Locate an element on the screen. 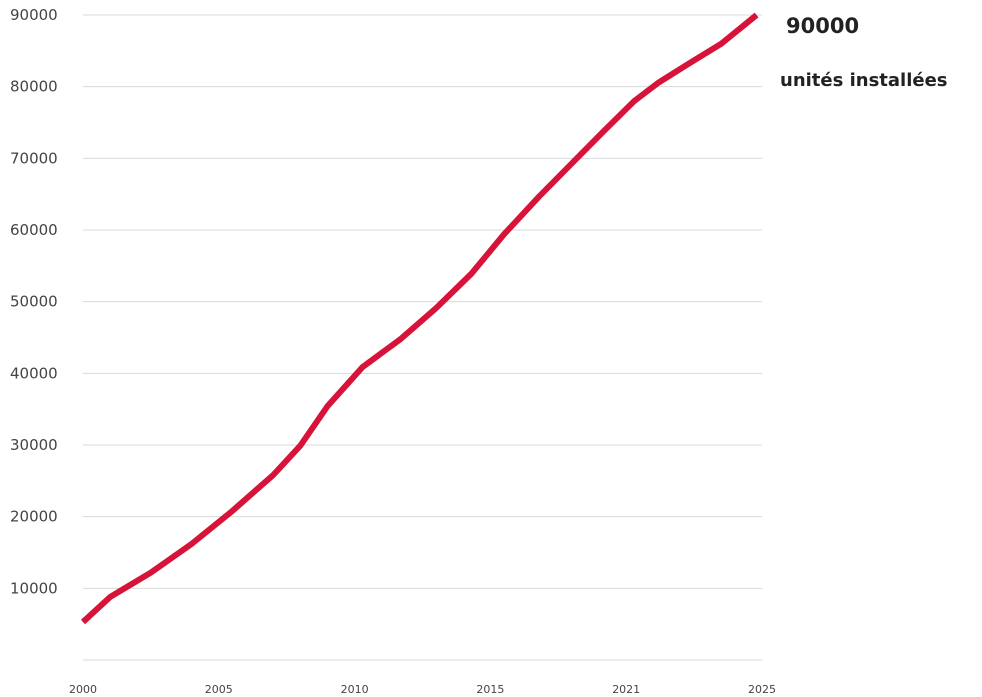 The height and width of the screenshot is (697, 982). x-axis-labels: 2000 2005 2010 2015 2021 2025 is located at coordinates (422, 689).